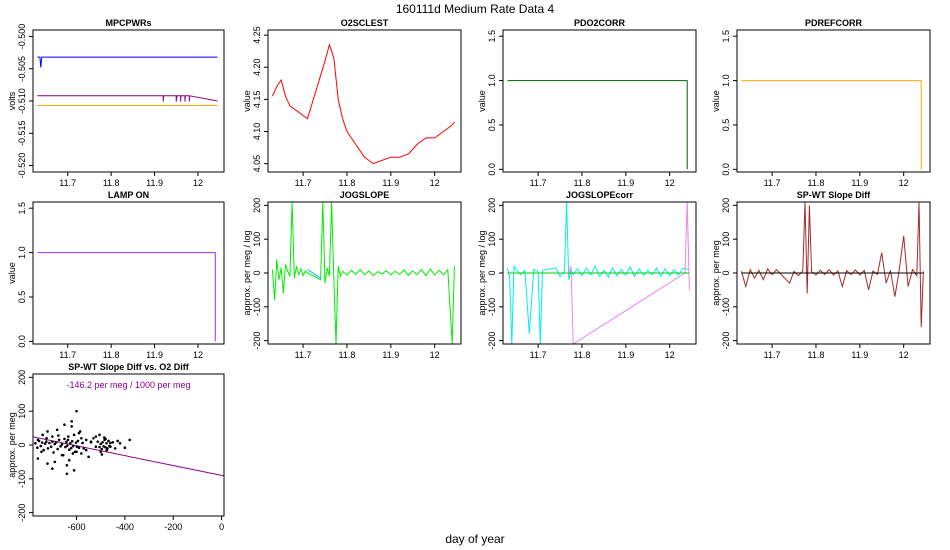 The height and width of the screenshot is (550, 950). What do you see at coordinates (173, 527) in the screenshot?
I see `x-tick-label: -200` at bounding box center [173, 527].